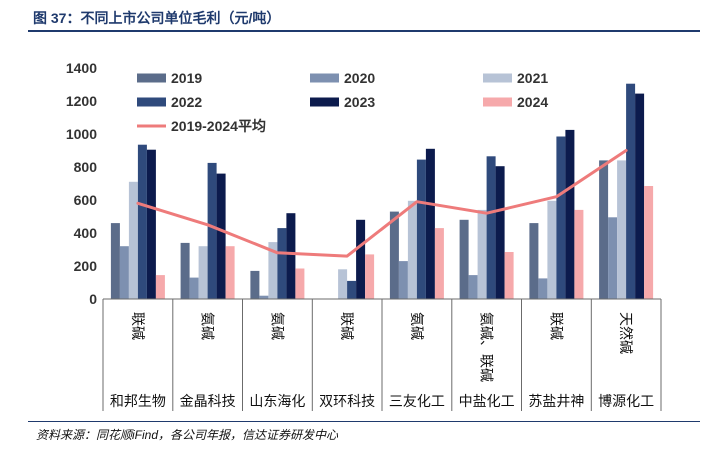 This screenshot has width=705, height=450. Describe the element at coordinates (187, 435) in the screenshot. I see `source-note: 资料来源：同花顺iFind，各公司年报，信达证券研发中心` at that location.